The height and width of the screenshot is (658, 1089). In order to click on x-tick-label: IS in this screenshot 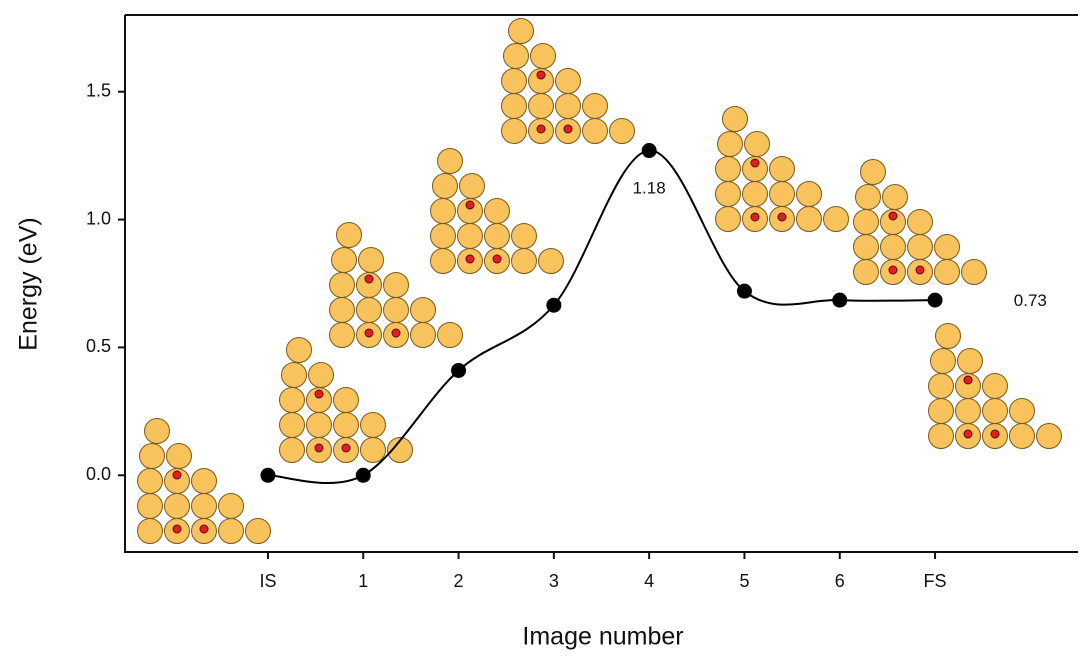, I will do `click(267, 581)`.